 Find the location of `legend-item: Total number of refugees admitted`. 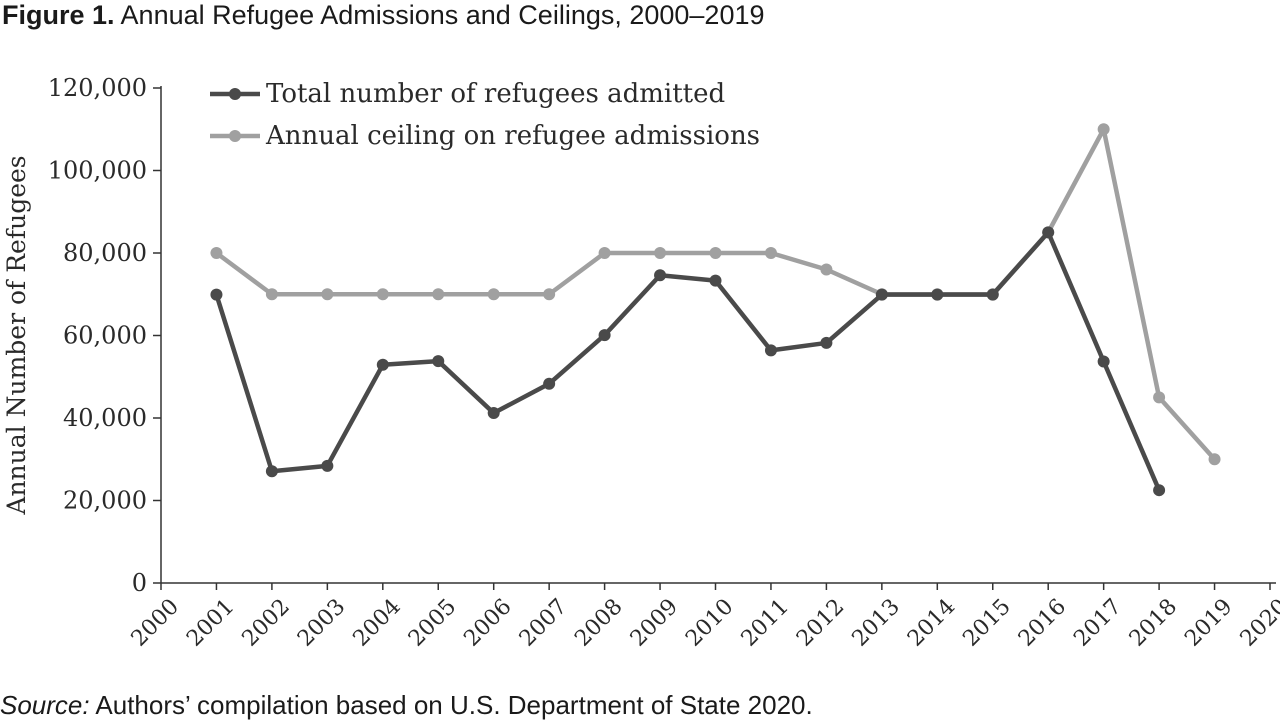

legend-item: Total number of refugees admitted is located at coordinates (467, 94).